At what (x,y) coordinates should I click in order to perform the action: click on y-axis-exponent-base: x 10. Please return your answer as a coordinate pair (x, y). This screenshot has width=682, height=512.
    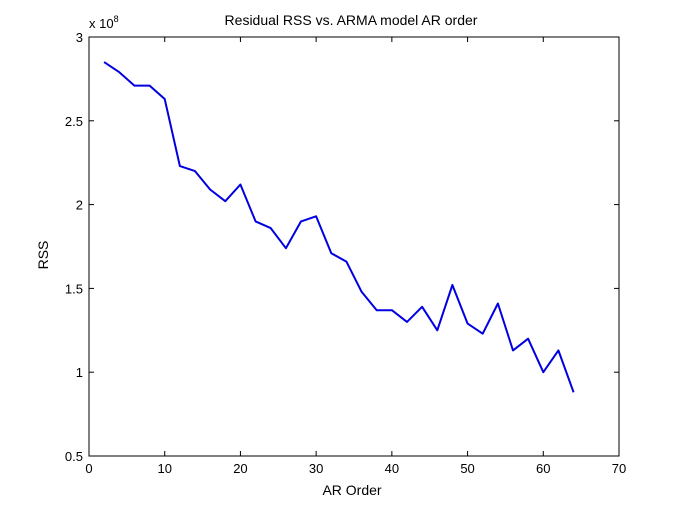
    Looking at the image, I should click on (101, 23).